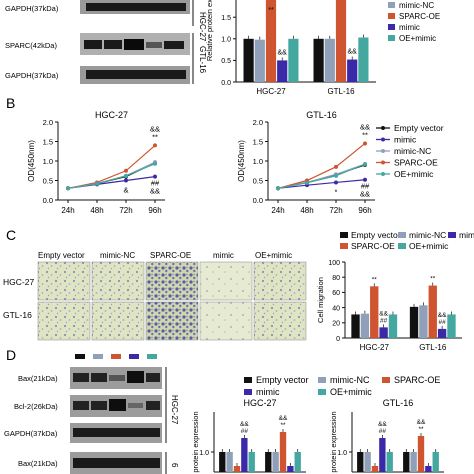  Describe the element at coordinates (31, 433) in the screenshot. I see `blot-label-gapdh-d: GAPDH(37kDa)` at that location.